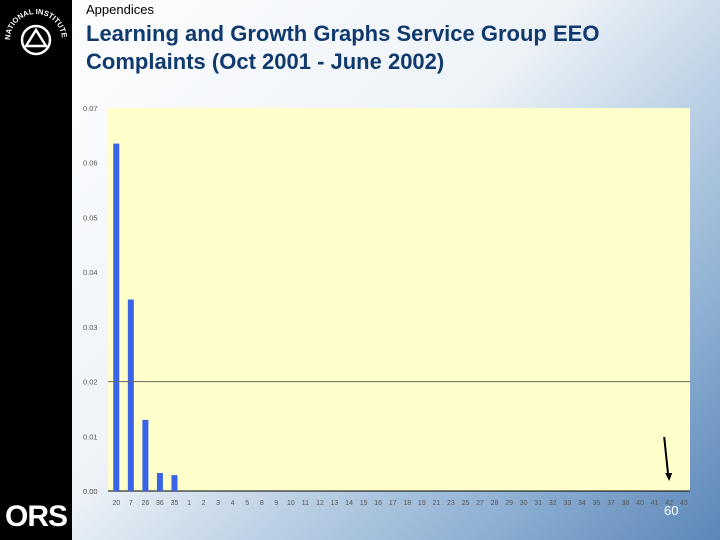 This screenshot has width=720, height=540. What do you see at coordinates (90, 108) in the screenshot?
I see `y-tick-label: 0.07` at bounding box center [90, 108].